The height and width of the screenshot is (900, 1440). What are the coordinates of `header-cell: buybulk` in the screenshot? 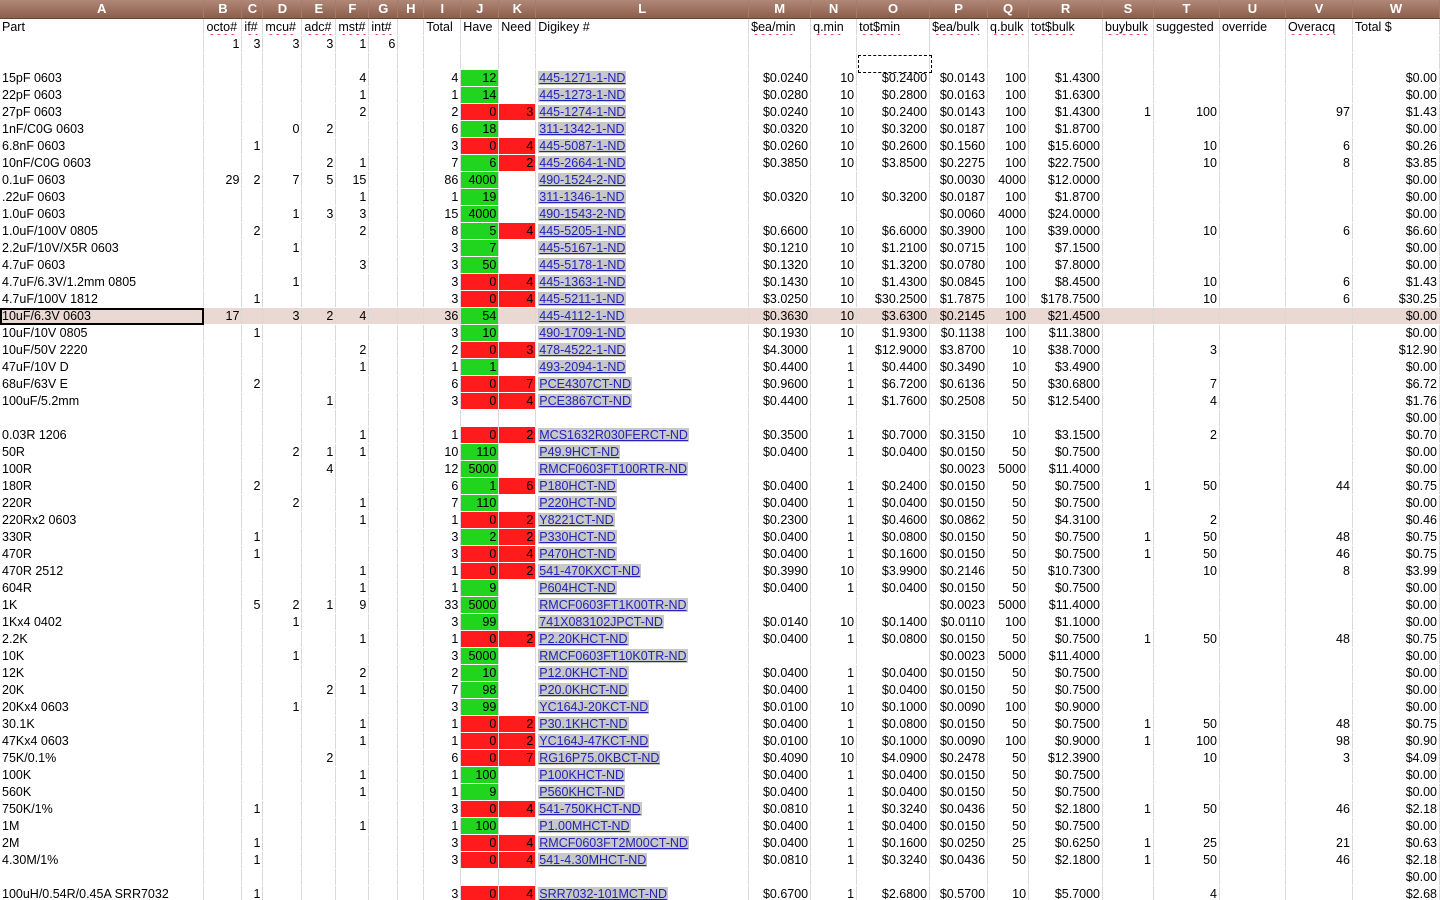 It's located at (1128, 27).